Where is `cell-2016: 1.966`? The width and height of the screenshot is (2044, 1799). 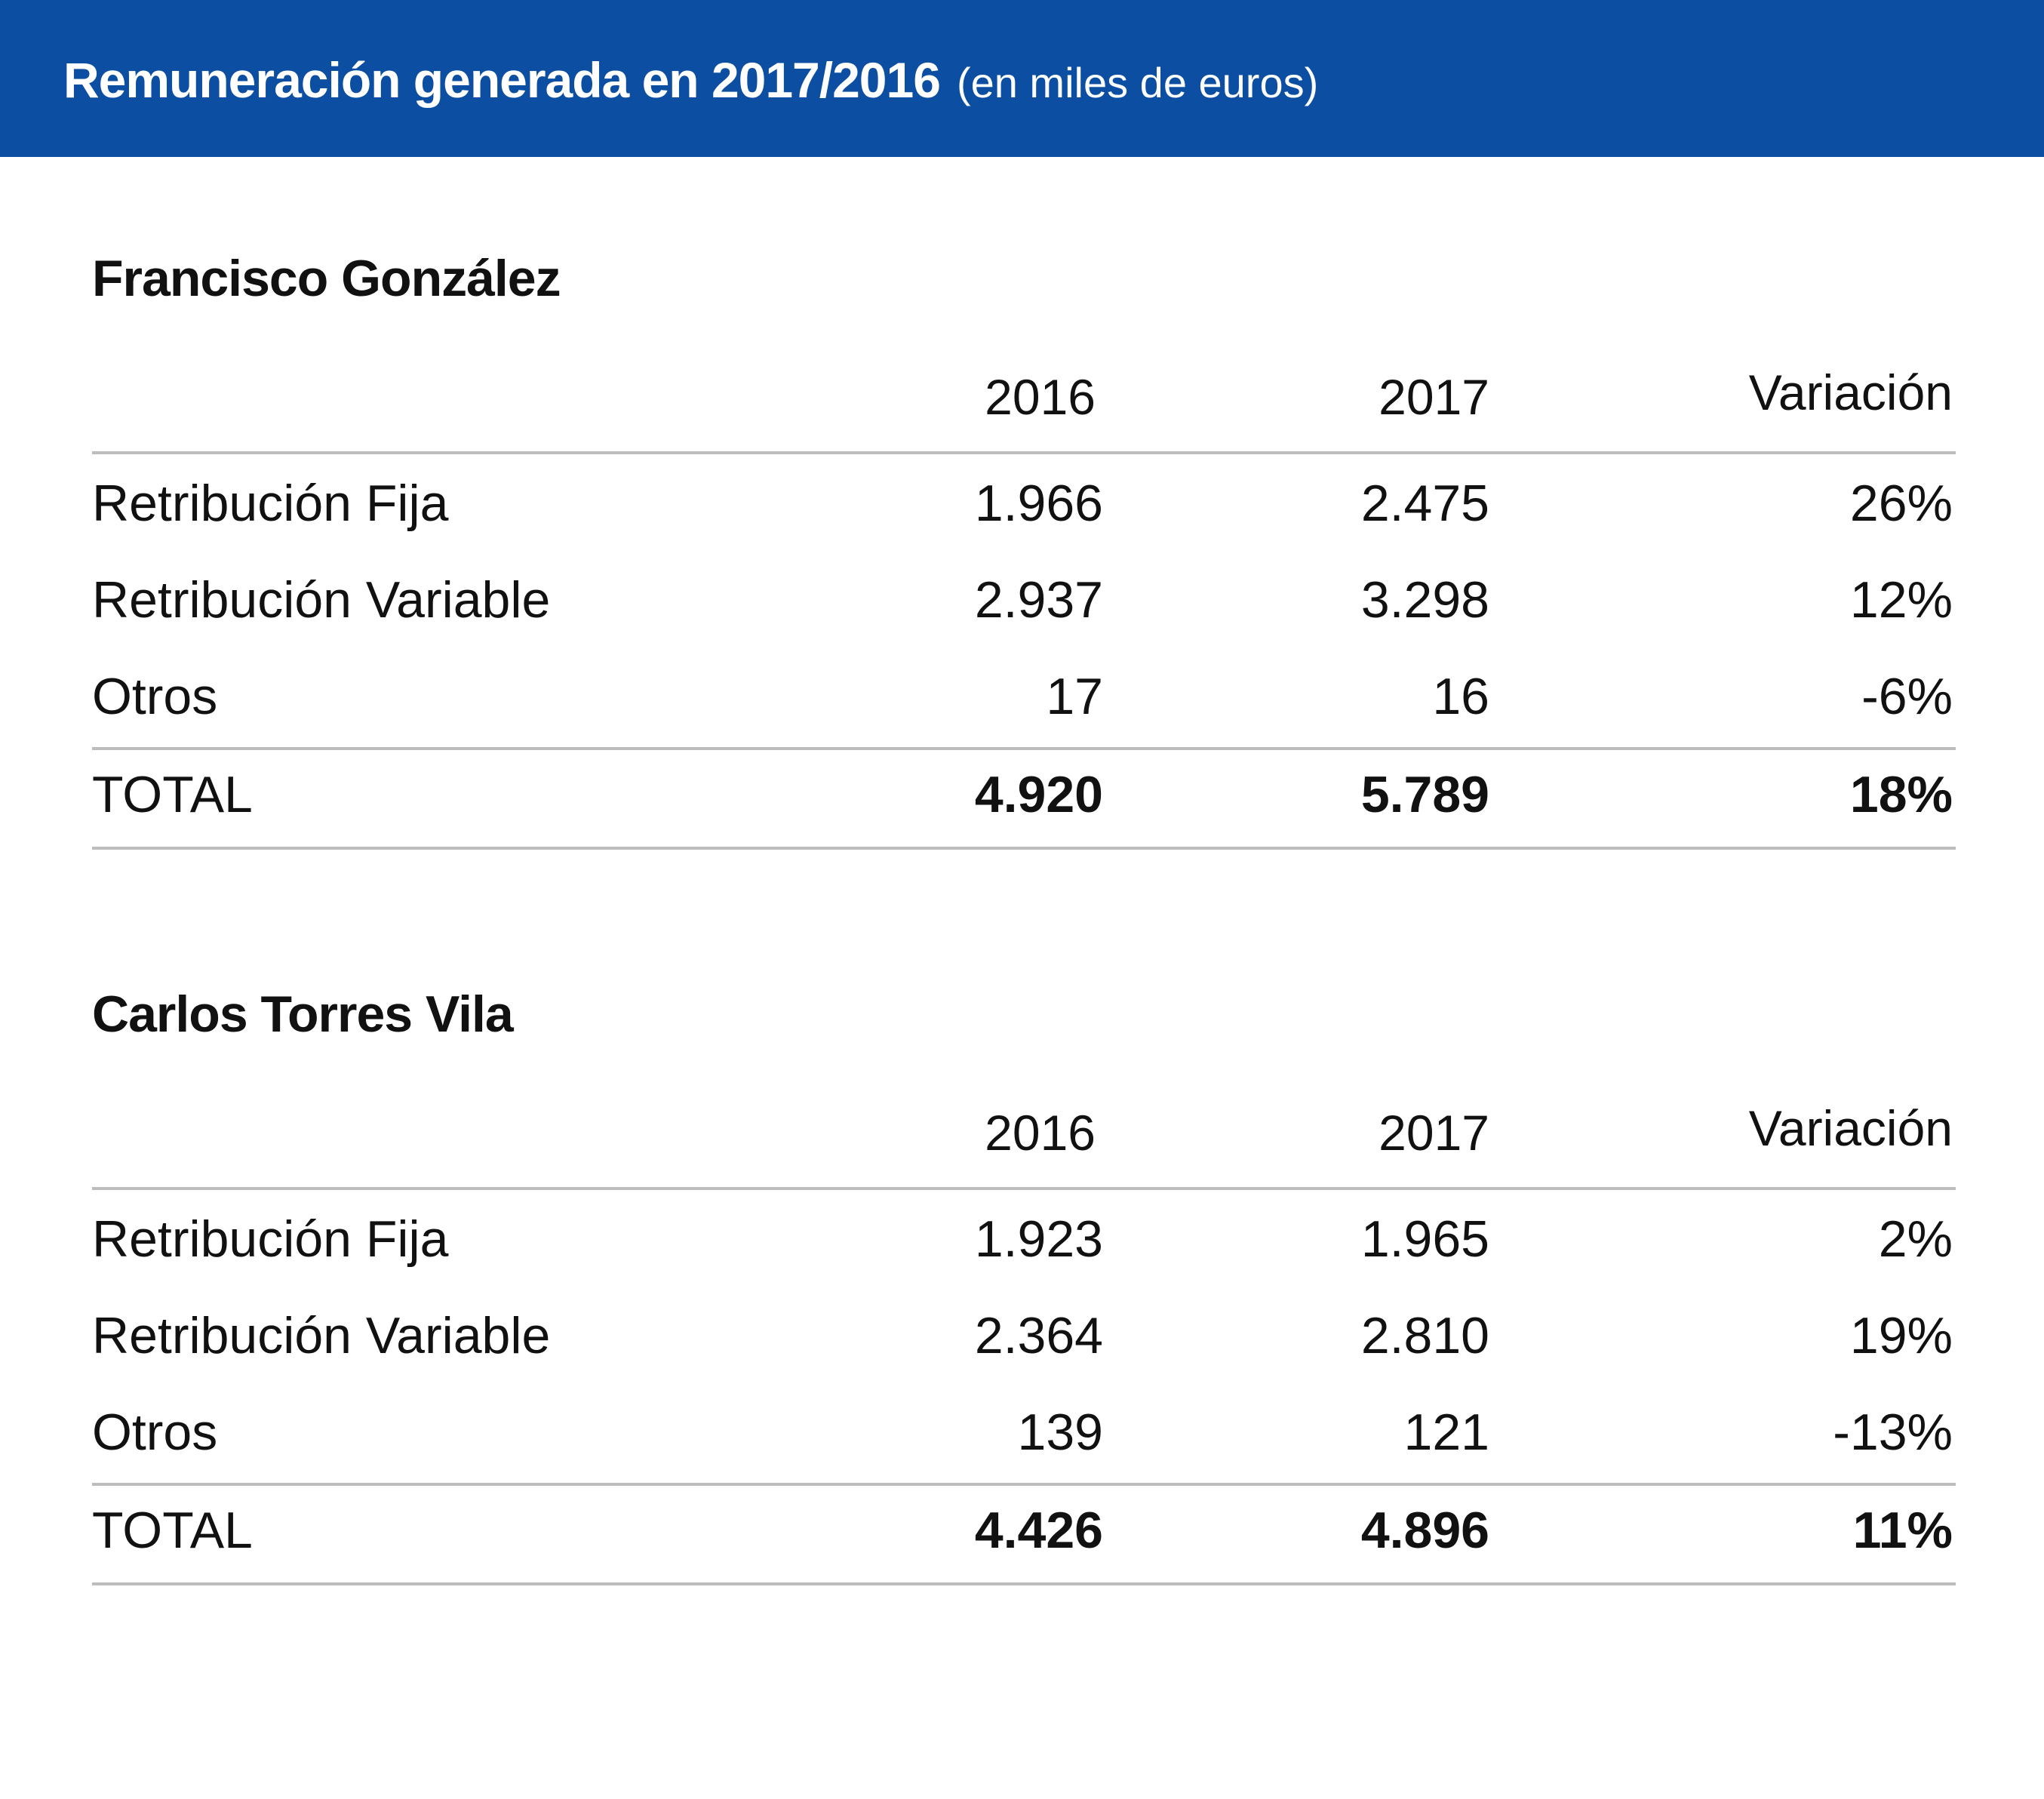 cell-2016: 1.966 is located at coordinates (1038, 503).